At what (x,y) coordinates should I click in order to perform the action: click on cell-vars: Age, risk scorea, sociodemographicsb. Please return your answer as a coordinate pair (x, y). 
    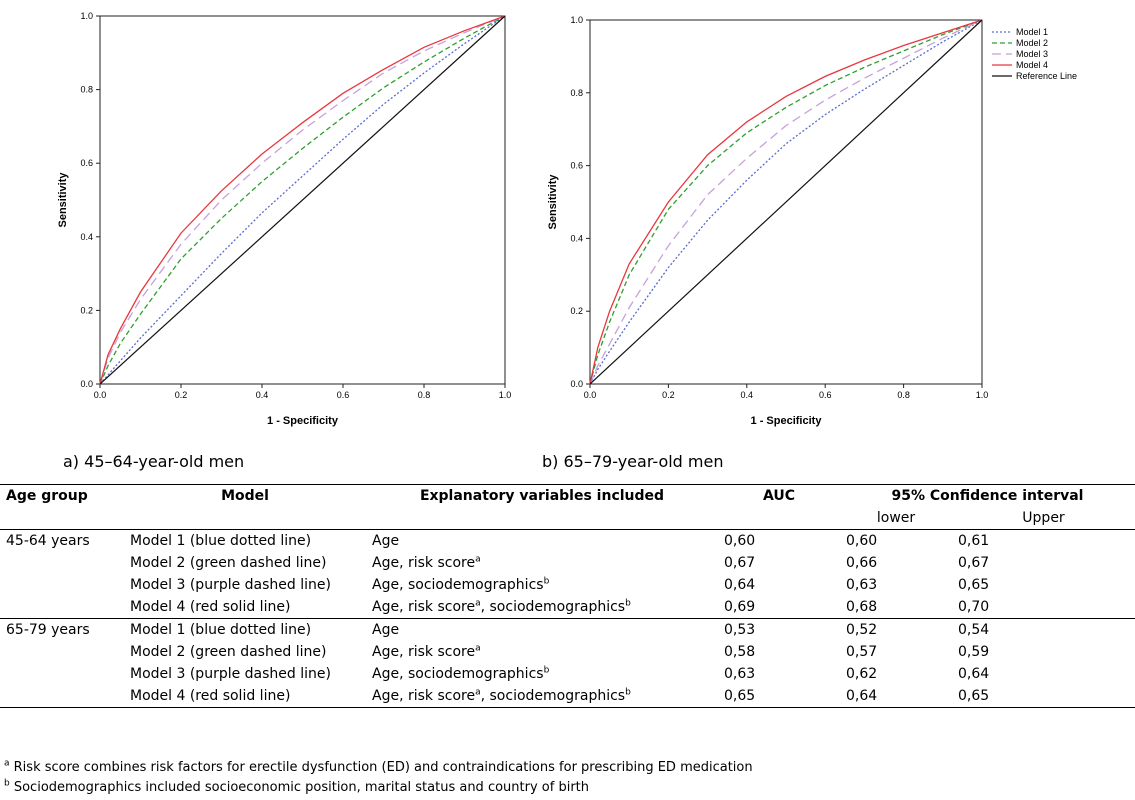
    Looking at the image, I should click on (542, 607).